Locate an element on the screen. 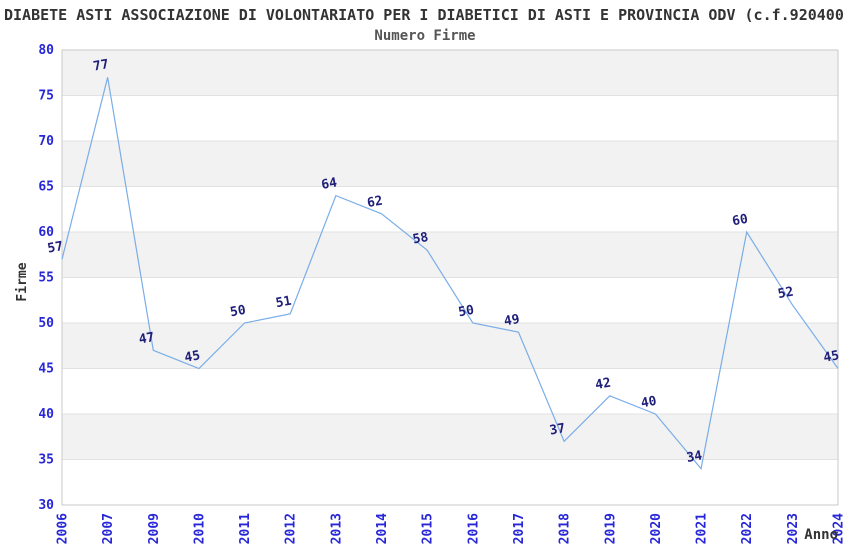  chart-subtitle: Numero Firme is located at coordinates (425, 36).